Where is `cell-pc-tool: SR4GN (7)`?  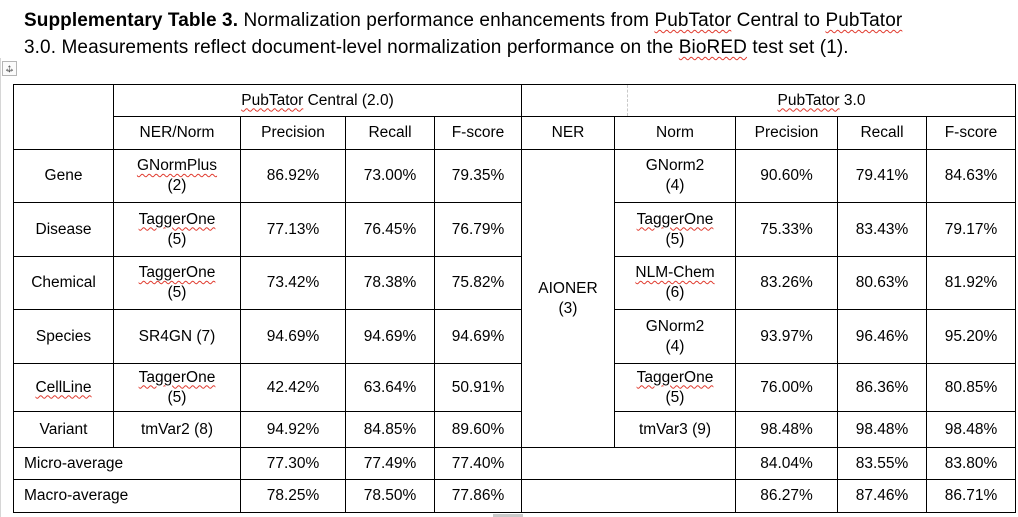 cell-pc-tool: SR4GN (7) is located at coordinates (177, 337).